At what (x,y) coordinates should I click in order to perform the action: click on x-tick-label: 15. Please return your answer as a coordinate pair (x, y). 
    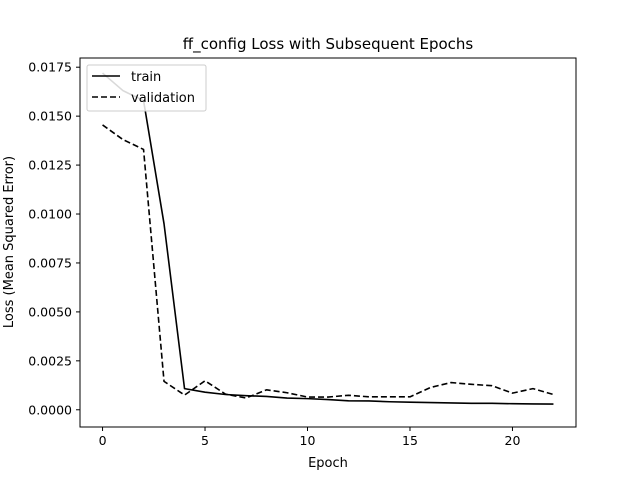
    Looking at the image, I should click on (410, 440).